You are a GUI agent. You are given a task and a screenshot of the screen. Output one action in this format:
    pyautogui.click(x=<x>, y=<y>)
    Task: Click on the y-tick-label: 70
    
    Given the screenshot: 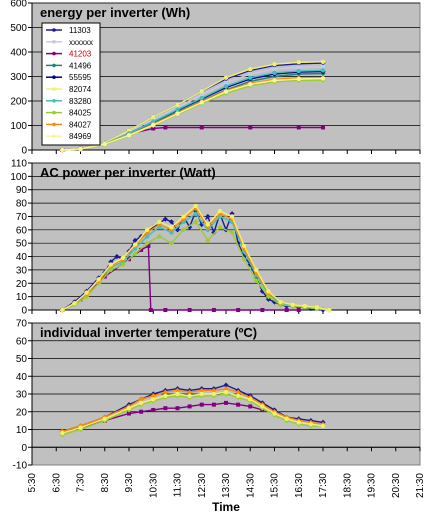 What is the action you would take?
    pyautogui.click(x=22, y=217)
    